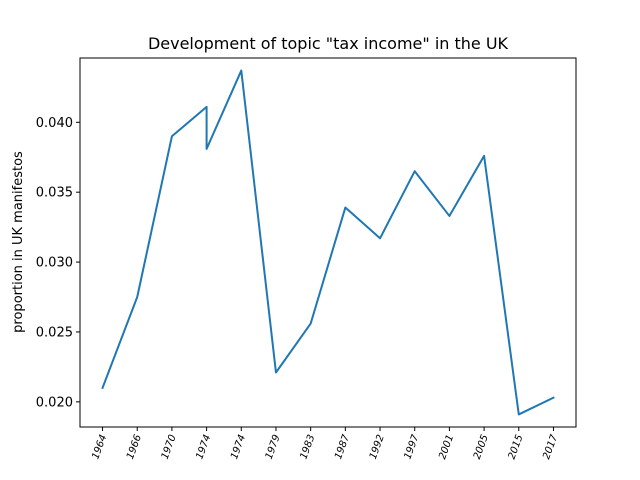 The image size is (640, 480). I want to click on y-tick-label: 0.025, so click(54, 332).